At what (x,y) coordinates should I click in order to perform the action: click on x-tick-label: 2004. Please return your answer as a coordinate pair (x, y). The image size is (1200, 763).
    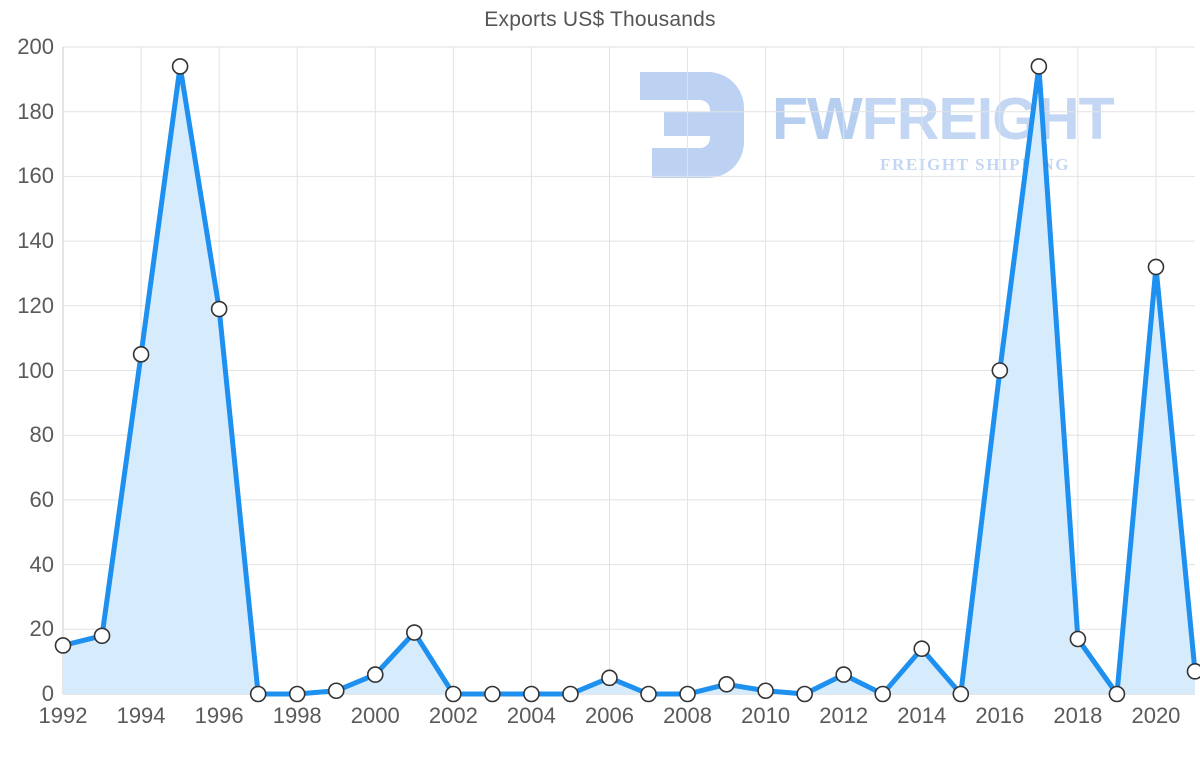
    Looking at the image, I should click on (531, 715).